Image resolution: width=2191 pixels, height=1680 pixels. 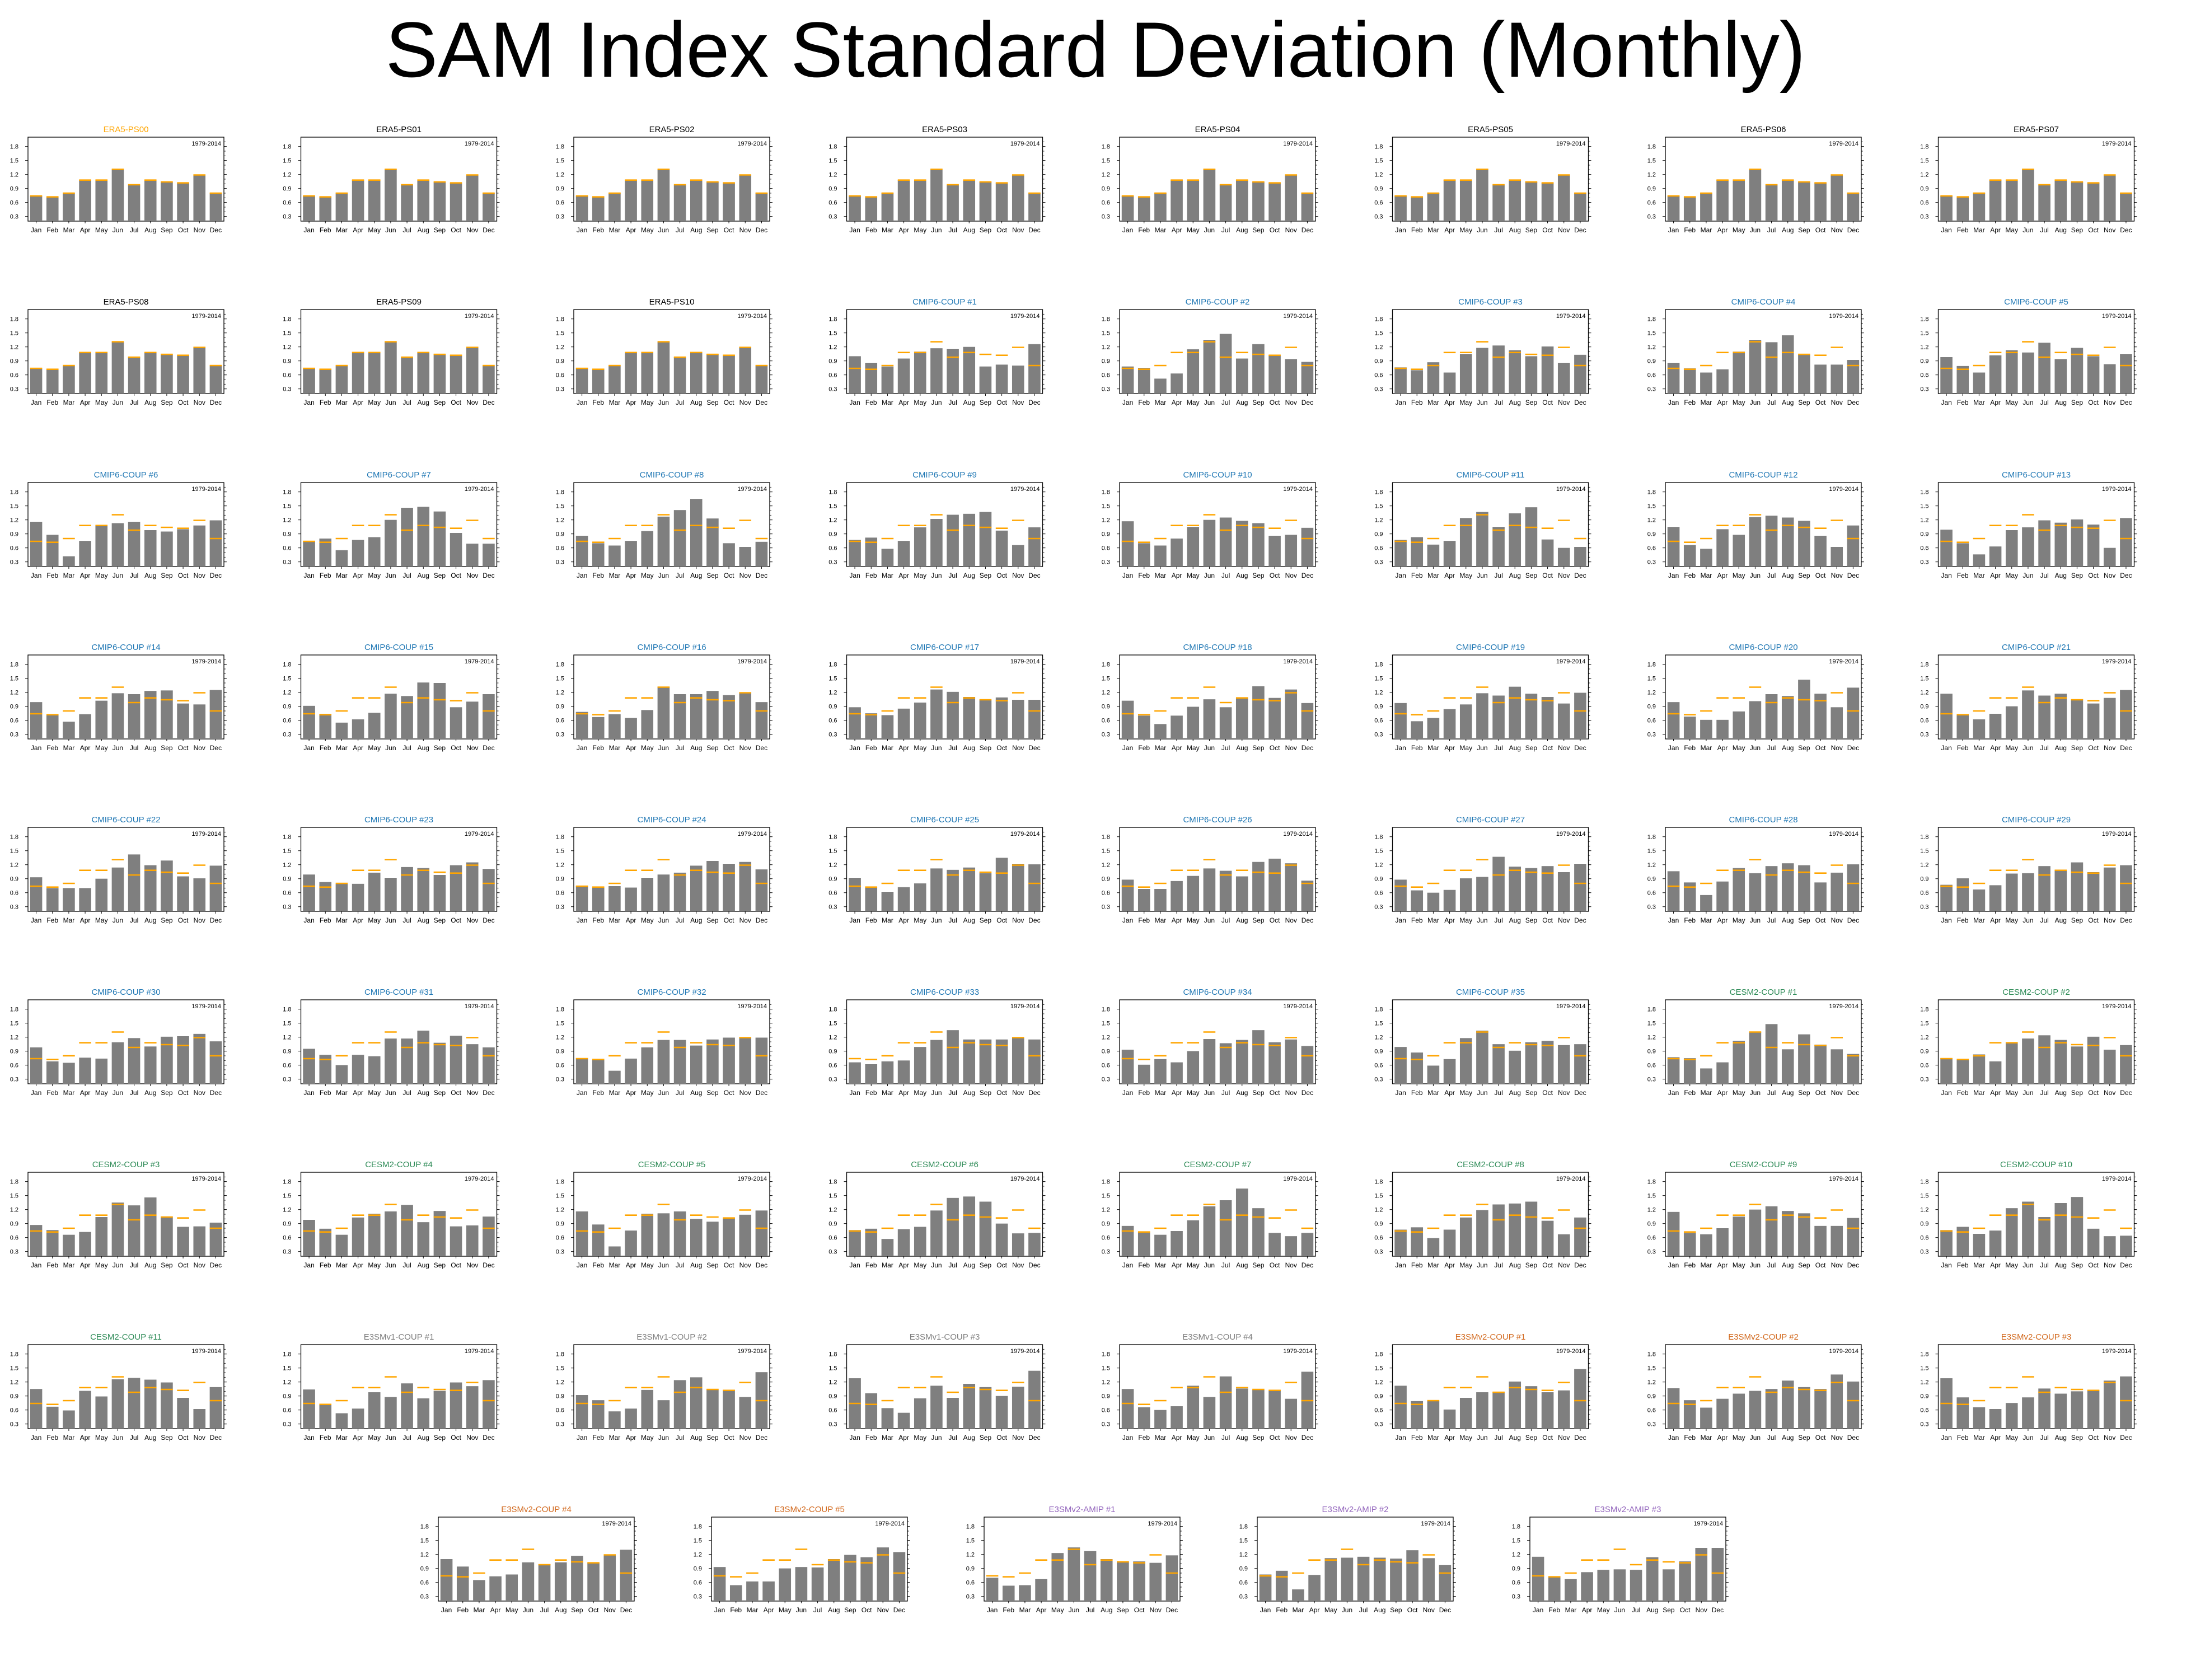 What do you see at coordinates (456, 402) in the screenshot?
I see `x-tick-label: Oct` at bounding box center [456, 402].